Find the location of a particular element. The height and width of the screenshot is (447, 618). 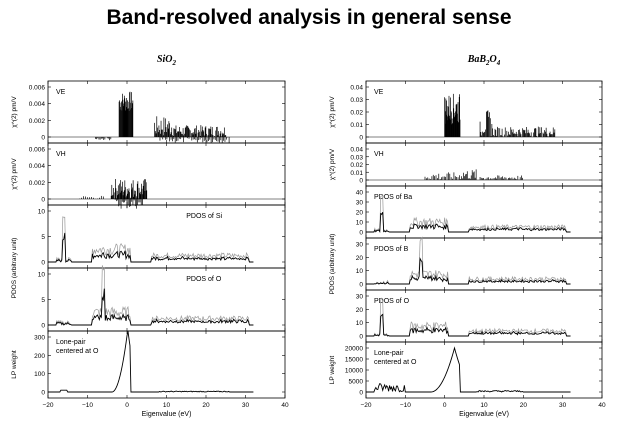

y-tick-label: 15000 is located at coordinates (354, 360).